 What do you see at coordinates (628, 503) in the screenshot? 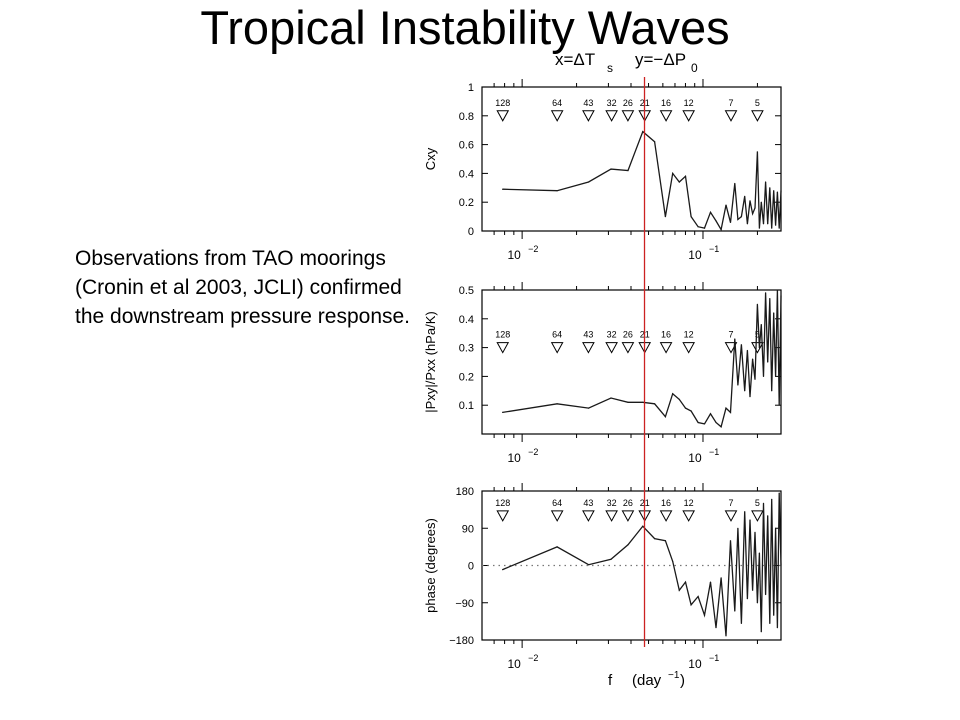
I see `period-marker-label: 26` at bounding box center [628, 503].